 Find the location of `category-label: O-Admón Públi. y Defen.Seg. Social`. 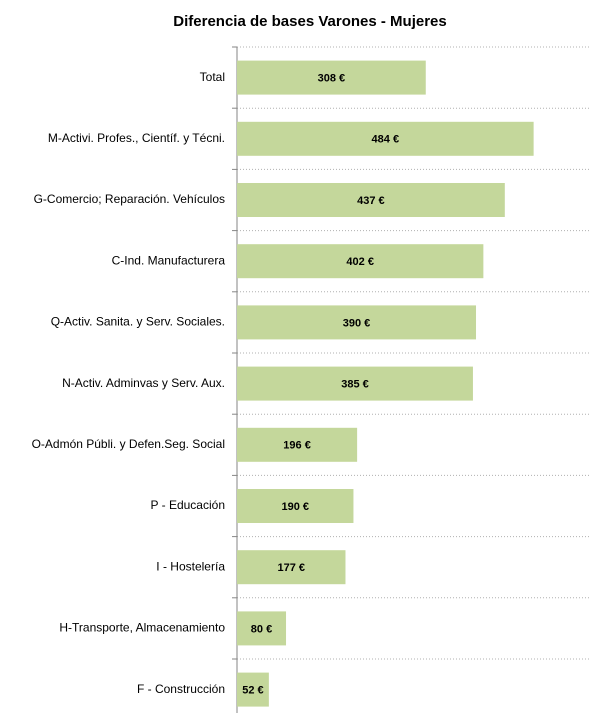

category-label: O-Admón Públi. y Defen.Seg. Social is located at coordinates (128, 444).